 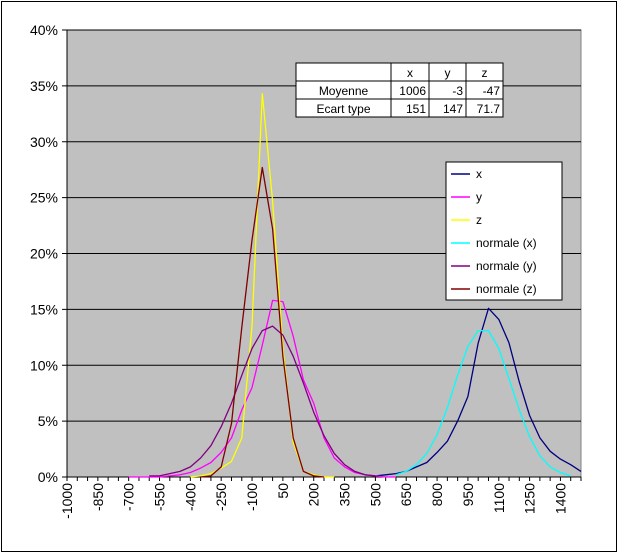 What do you see at coordinates (44, 30) in the screenshot?
I see `y-tick-label: 40%` at bounding box center [44, 30].